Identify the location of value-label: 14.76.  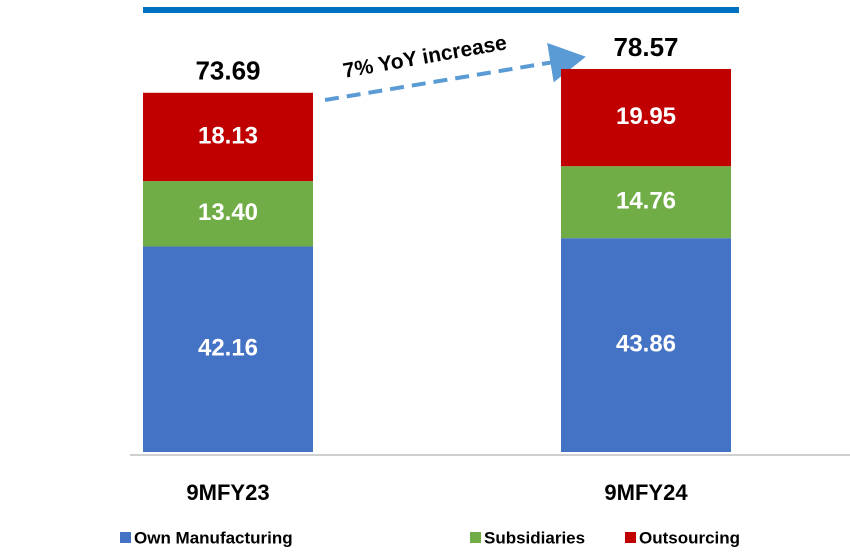
(646, 201).